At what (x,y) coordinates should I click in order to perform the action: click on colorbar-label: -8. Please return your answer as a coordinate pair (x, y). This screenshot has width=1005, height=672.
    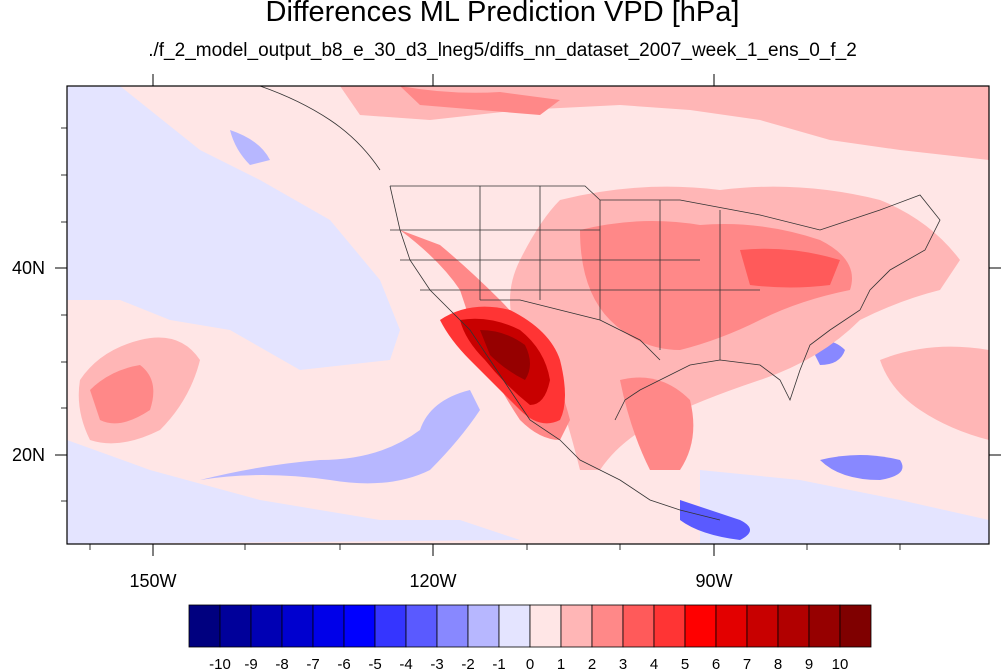
    Looking at the image, I should click on (281, 664).